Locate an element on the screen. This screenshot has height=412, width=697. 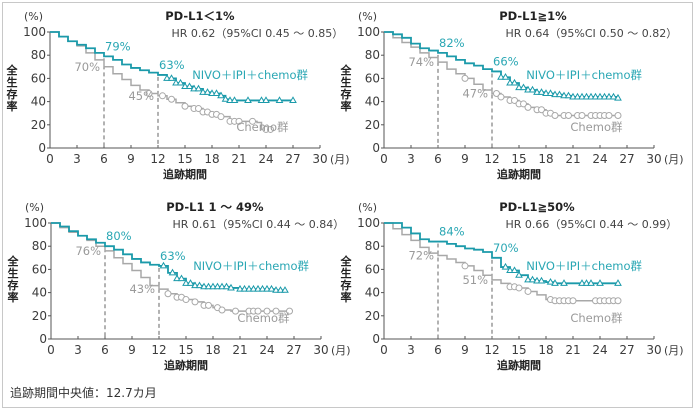
nivo-rate-label-6mo: 84% is located at coordinates (452, 232).